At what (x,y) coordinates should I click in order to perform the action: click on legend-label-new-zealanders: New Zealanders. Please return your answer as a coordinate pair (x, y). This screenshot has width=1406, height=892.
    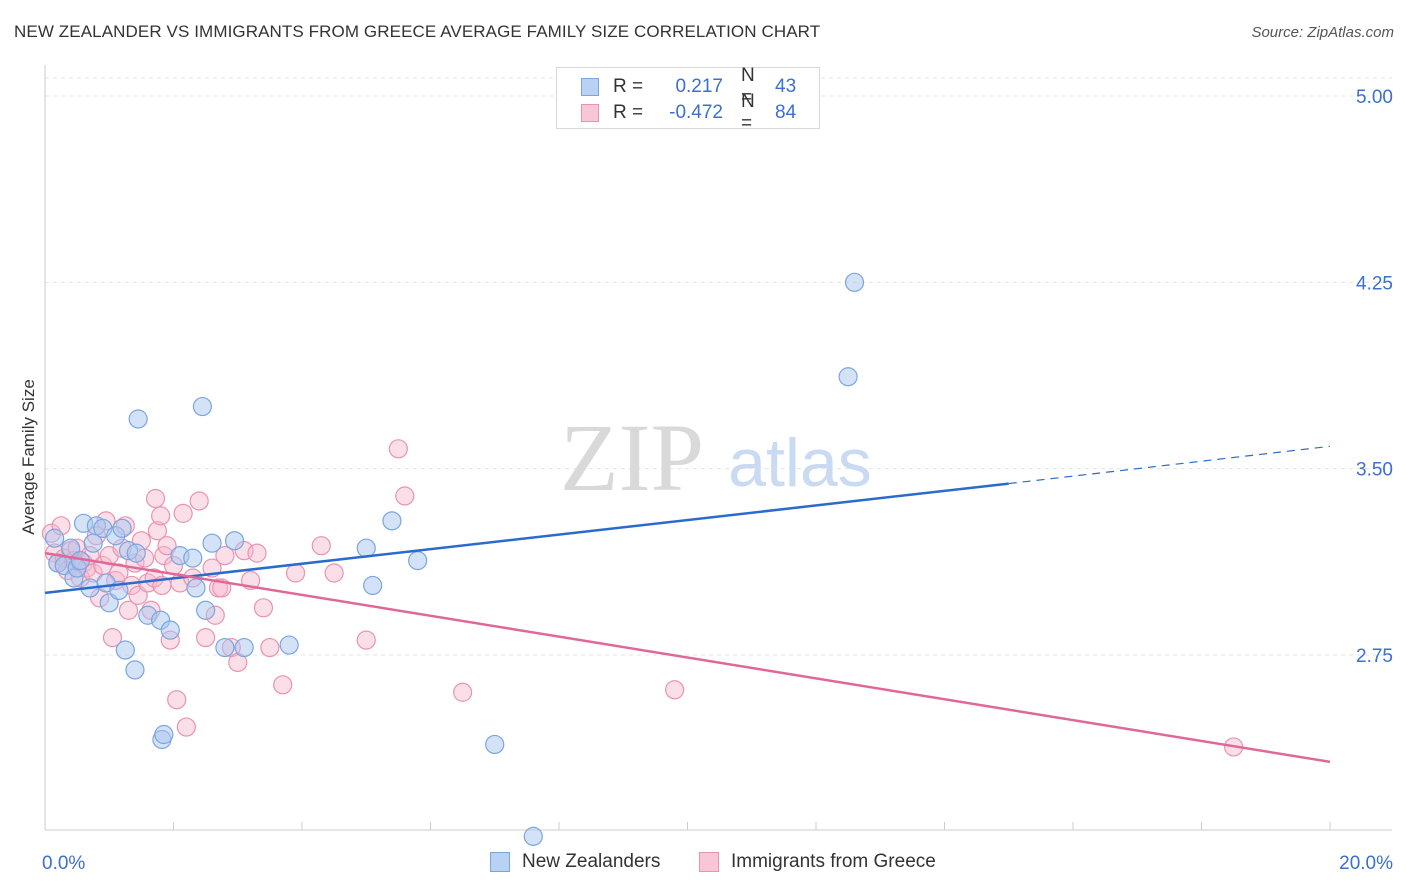
    Looking at the image, I should click on (591, 861).